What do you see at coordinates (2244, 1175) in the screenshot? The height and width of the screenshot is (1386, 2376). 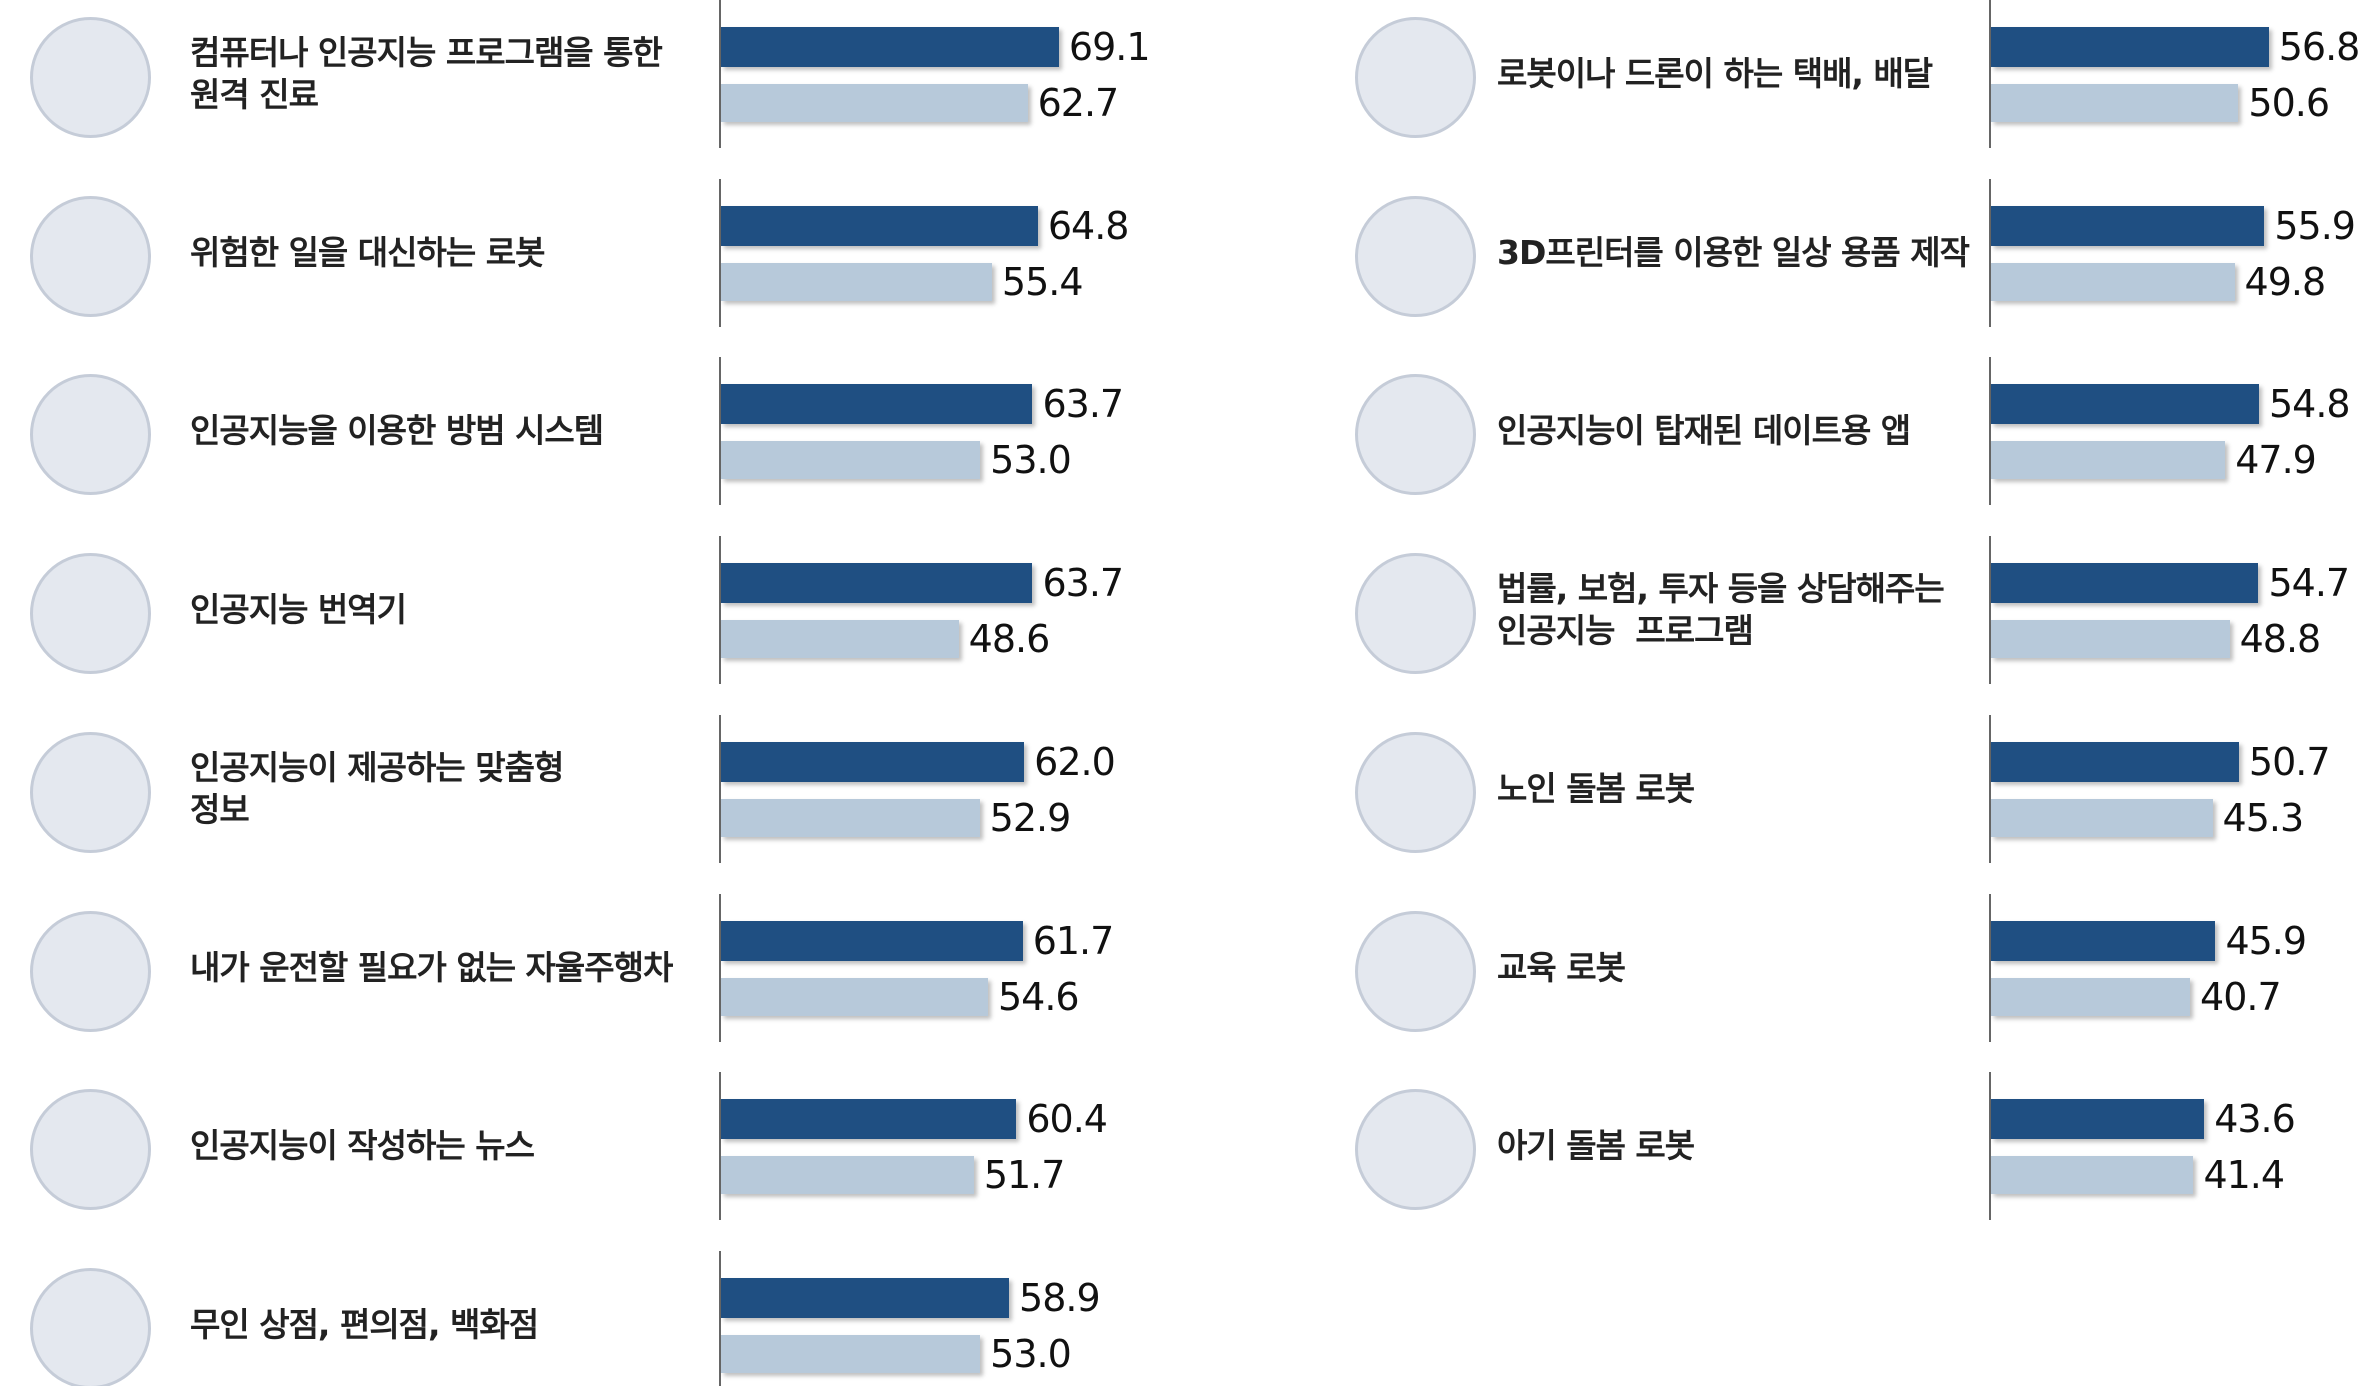 I see `value-label: 41.4` at bounding box center [2244, 1175].